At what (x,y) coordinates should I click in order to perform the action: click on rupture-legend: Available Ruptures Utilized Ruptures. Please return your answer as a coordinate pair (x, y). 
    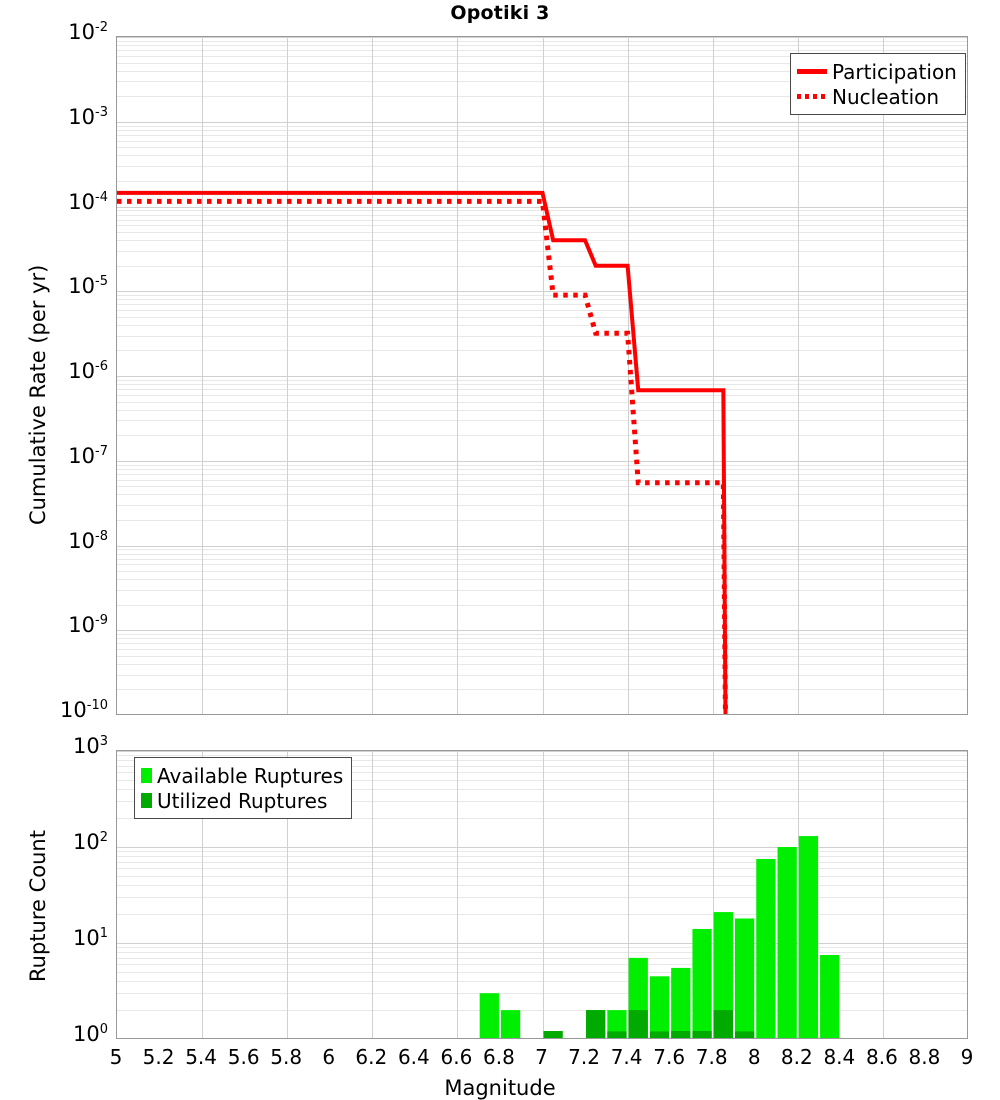
    Looking at the image, I should click on (243, 788).